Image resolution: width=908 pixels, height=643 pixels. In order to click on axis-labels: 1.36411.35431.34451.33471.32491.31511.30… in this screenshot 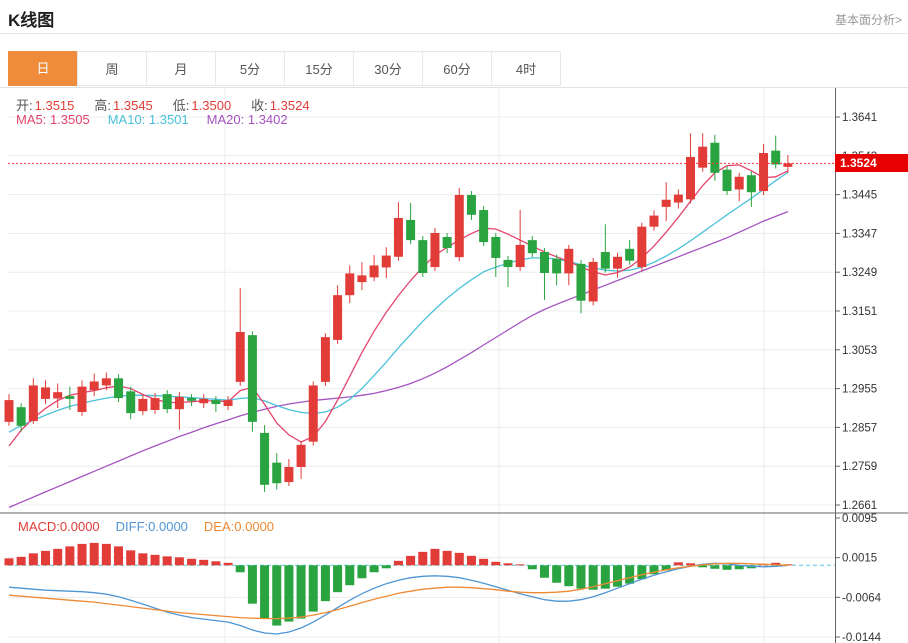, I will do `click(858, 377)`.